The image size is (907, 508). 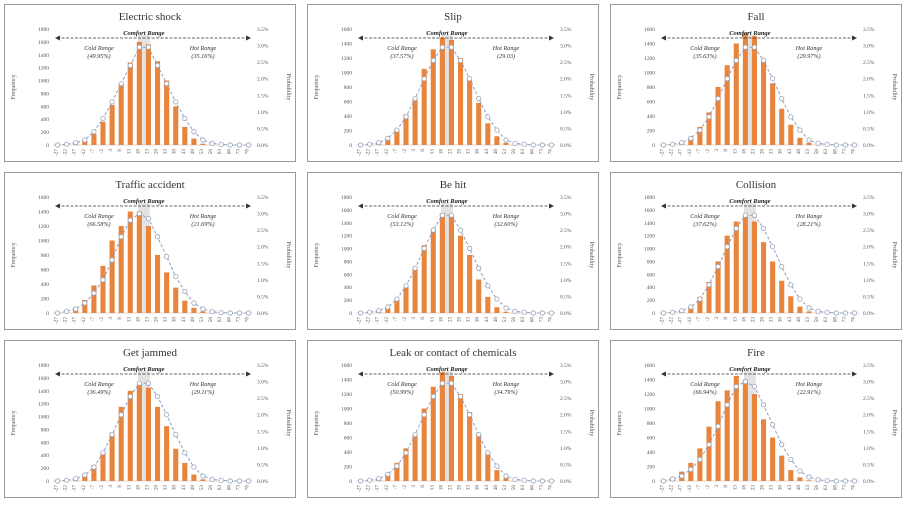 I want to click on y-tick-label: 1800, so click(x=346, y=198).